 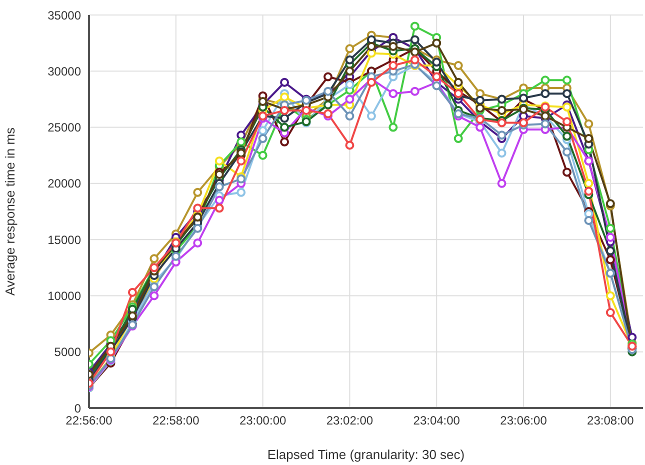 I want to click on y-tick-label: 10000, so click(x=65, y=295).